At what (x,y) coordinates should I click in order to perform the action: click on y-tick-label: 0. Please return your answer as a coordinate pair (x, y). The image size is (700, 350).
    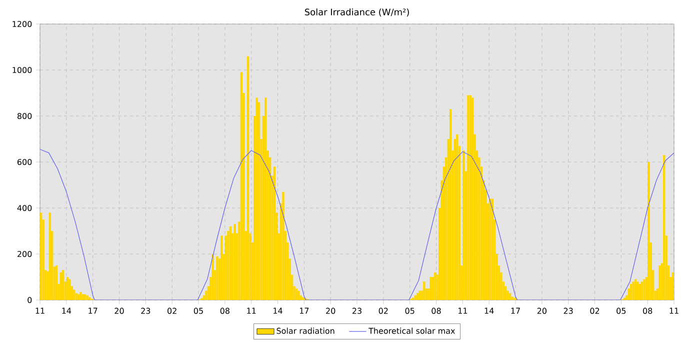
    Looking at the image, I should click on (30, 300).